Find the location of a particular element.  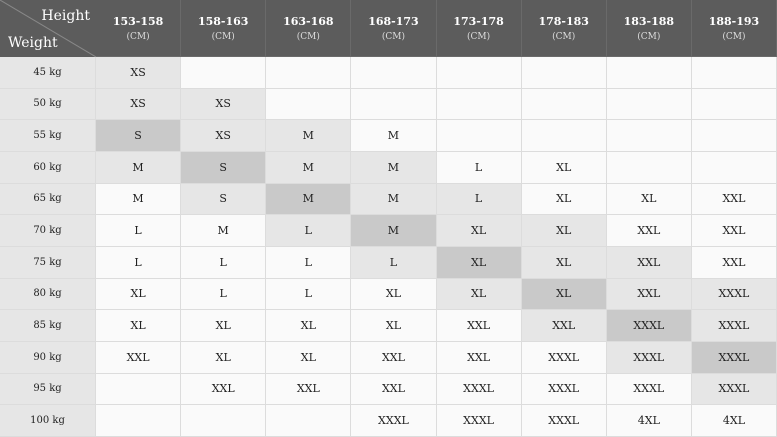

weight-cell: 60 kg is located at coordinates (48, 168).